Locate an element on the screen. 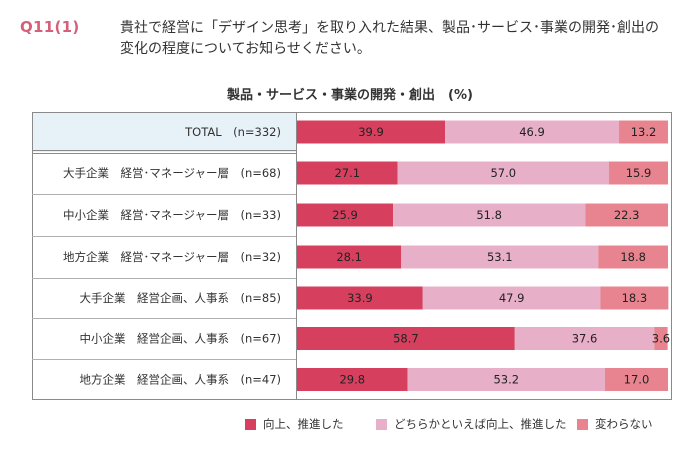  data-label: 3.6 is located at coordinates (661, 339).